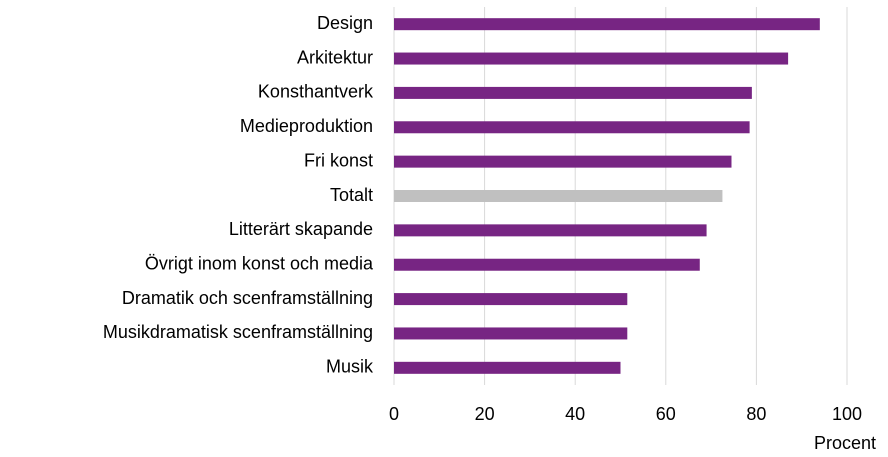  Describe the element at coordinates (756, 414) in the screenshot. I see `x-tick-label: 80` at that location.